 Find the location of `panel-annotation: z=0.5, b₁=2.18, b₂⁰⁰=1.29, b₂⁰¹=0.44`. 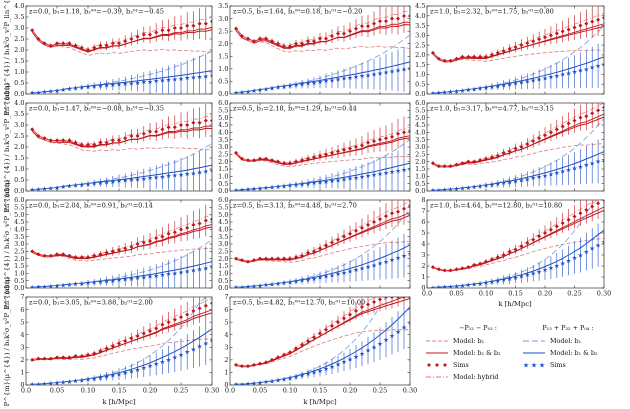

panel-annotation: z=0.5, b₁=2.18, b₂⁰⁰=1.29, b₂⁰¹=0.44 is located at coordinates (295, 109).